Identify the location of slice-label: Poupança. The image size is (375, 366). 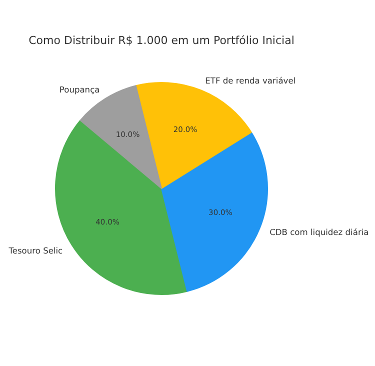
(79, 89).